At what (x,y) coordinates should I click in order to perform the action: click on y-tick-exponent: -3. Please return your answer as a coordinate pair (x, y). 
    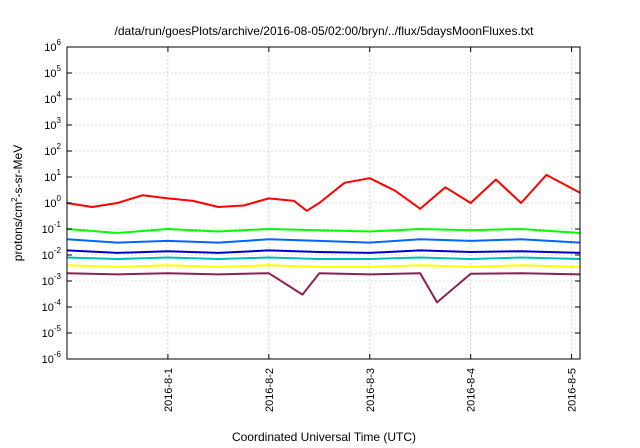
    Looking at the image, I should click on (58, 276).